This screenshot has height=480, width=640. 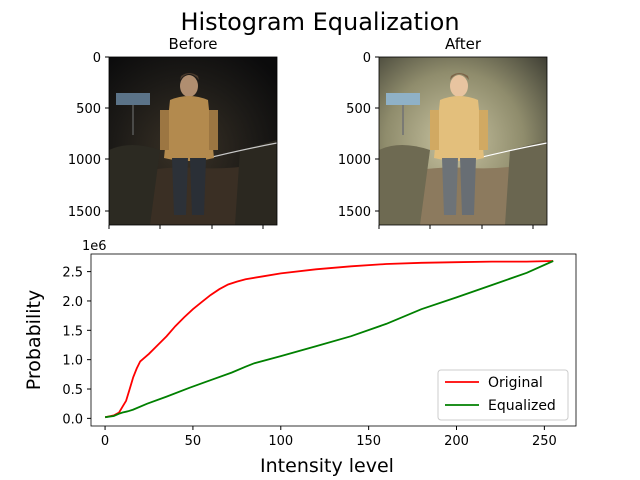 What do you see at coordinates (193, 441) in the screenshot?
I see `x-tick-label: 50` at bounding box center [193, 441].